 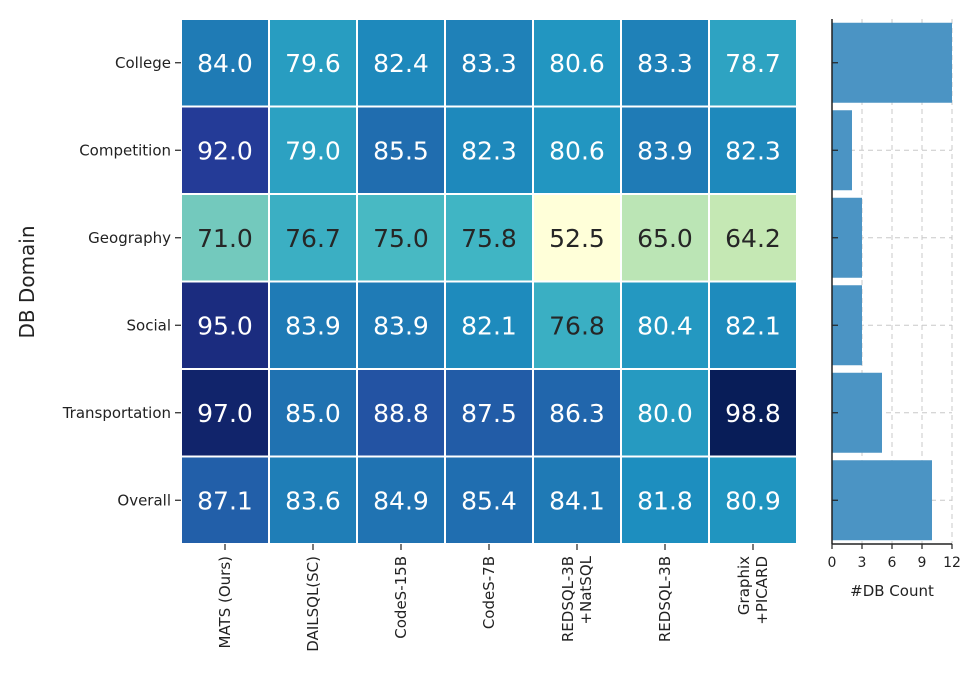 What do you see at coordinates (27, 281) in the screenshot?
I see `y-axis-title: DB Domain` at bounding box center [27, 281].